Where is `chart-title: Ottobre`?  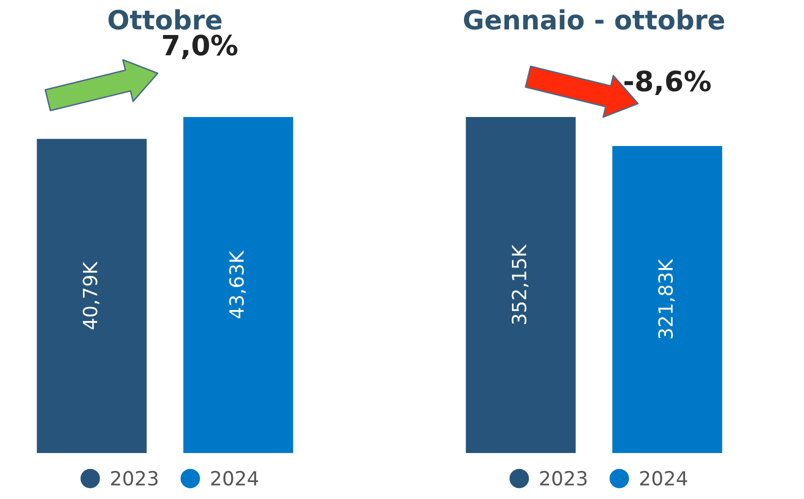 chart-title: Ottobre is located at coordinates (165, 19).